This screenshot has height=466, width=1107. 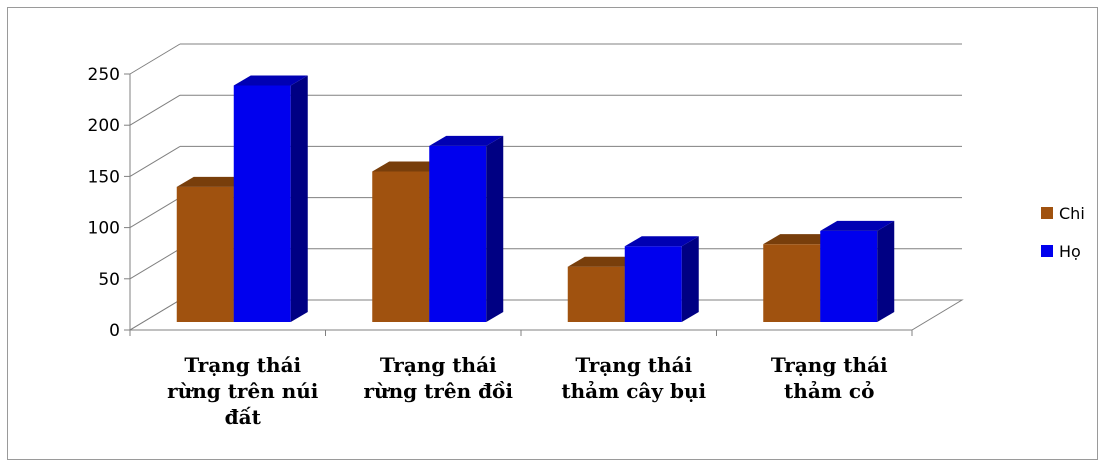 I want to click on y-tick-label: 0, so click(x=114, y=331).